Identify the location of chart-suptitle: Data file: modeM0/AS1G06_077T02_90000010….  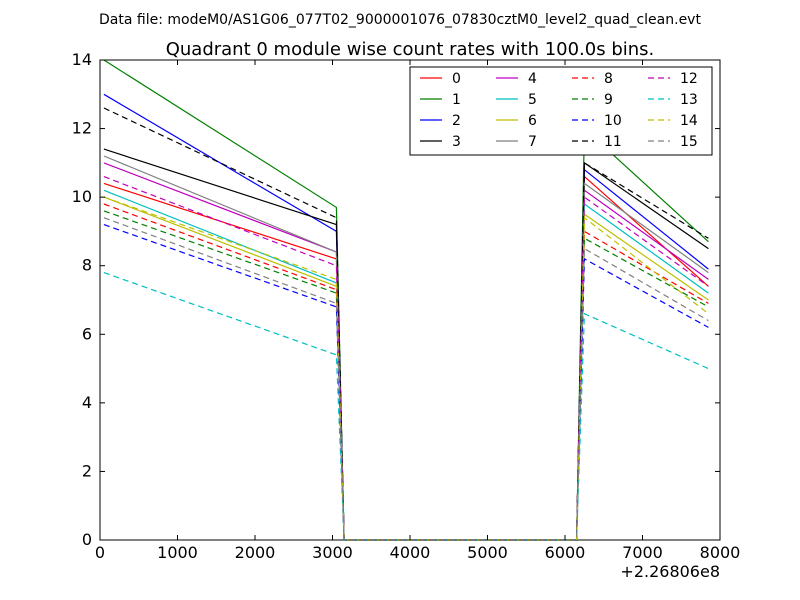
(400, 20).